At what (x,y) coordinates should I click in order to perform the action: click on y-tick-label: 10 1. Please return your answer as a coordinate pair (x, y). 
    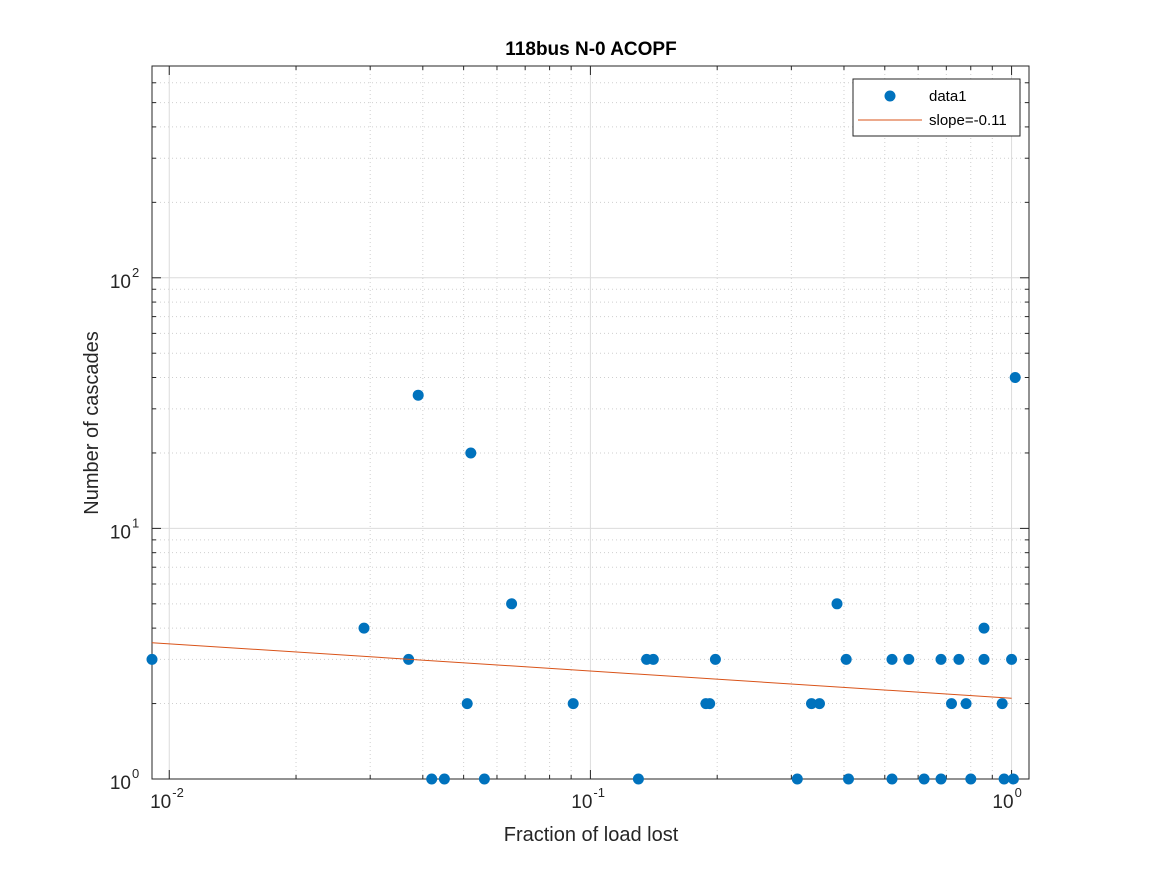
    Looking at the image, I should click on (124, 529).